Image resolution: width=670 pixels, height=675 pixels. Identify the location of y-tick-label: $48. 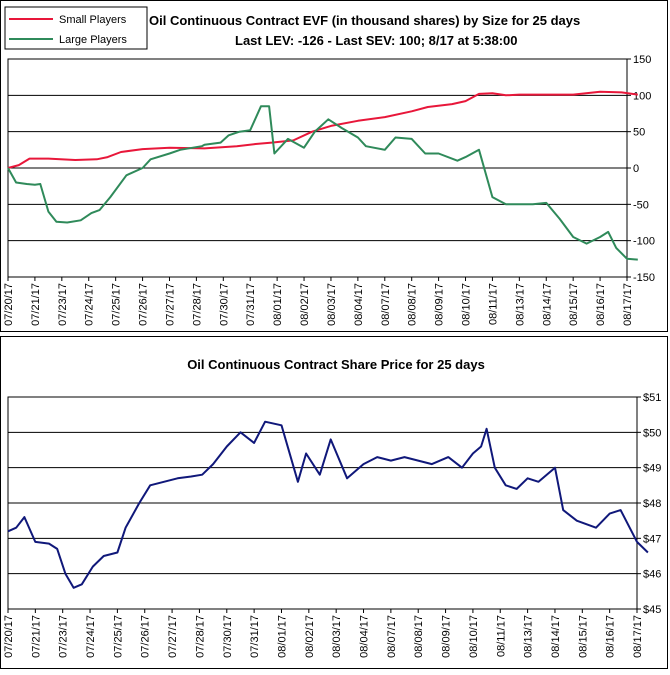
(652, 504).